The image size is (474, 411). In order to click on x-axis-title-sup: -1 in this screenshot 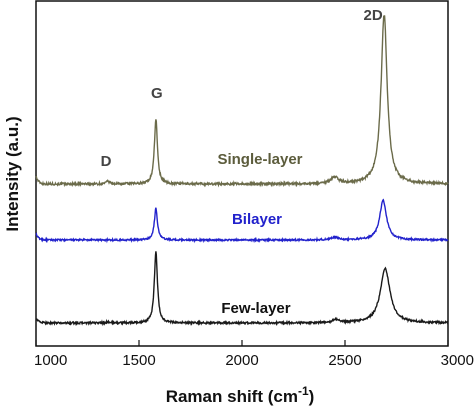, I will do `click(303, 391)`.